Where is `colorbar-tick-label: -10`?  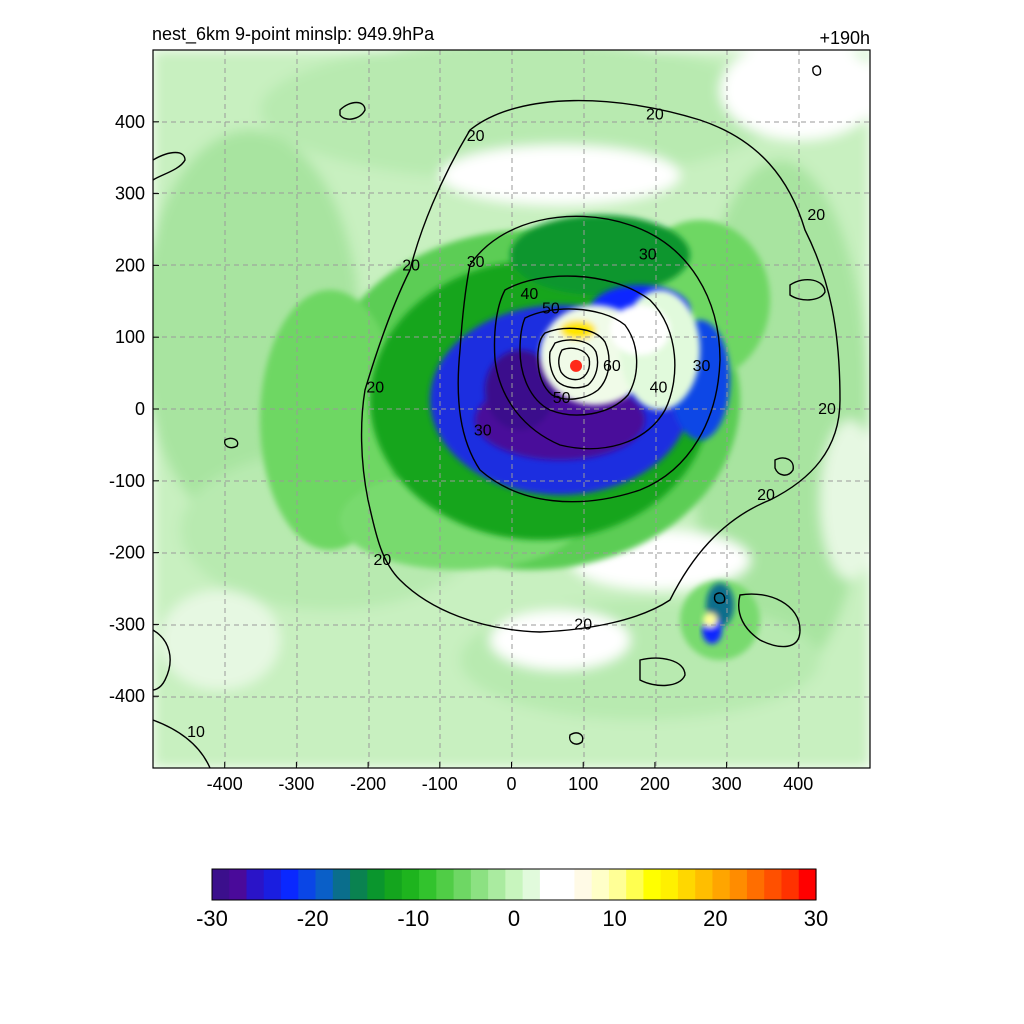
colorbar-tick-label: -10 is located at coordinates (413, 918).